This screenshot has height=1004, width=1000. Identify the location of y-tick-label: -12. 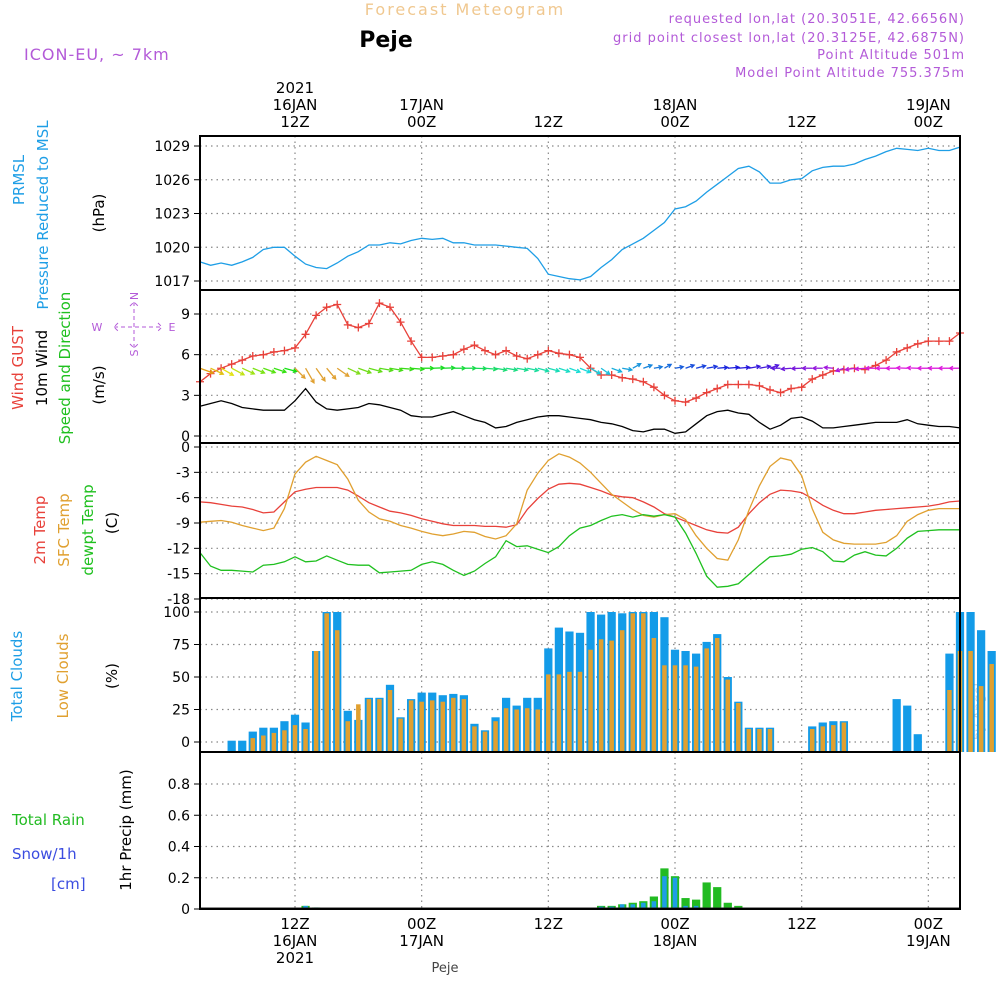
(178, 549).